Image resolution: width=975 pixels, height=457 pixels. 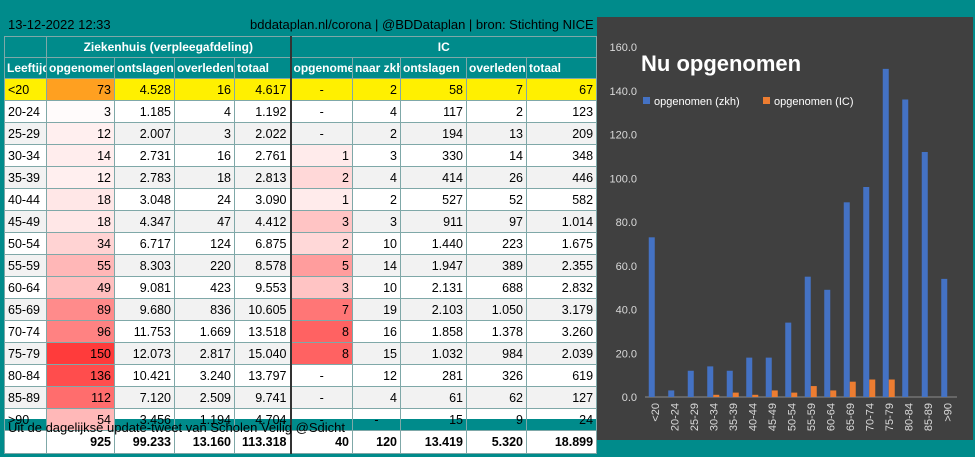 What do you see at coordinates (496, 133) in the screenshot?
I see `table-cell: 13` at bounding box center [496, 133].